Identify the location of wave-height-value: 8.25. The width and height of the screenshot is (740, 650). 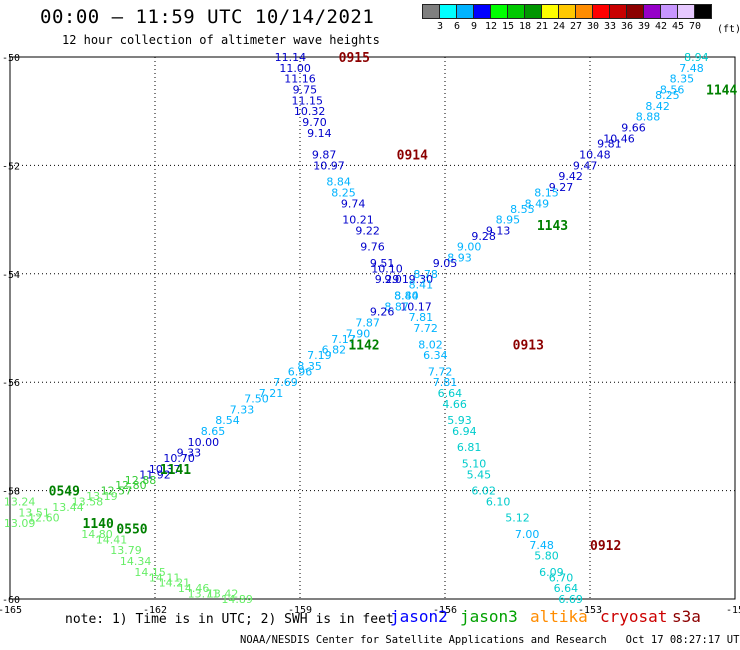
(667, 95).